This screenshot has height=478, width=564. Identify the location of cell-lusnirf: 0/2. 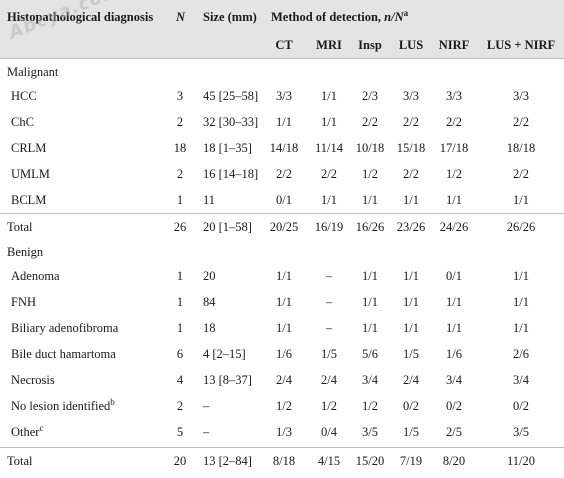
(521, 406).